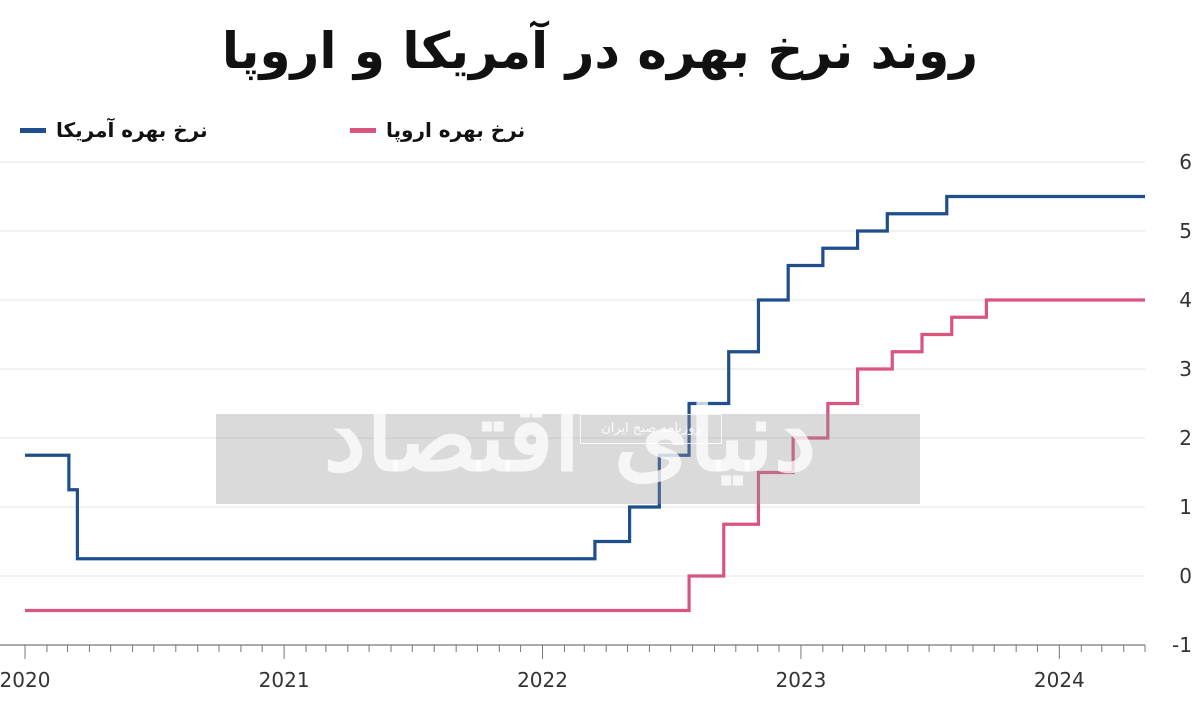  I want to click on legend-item-eu: نرخ بهره اروپا, so click(437, 130).